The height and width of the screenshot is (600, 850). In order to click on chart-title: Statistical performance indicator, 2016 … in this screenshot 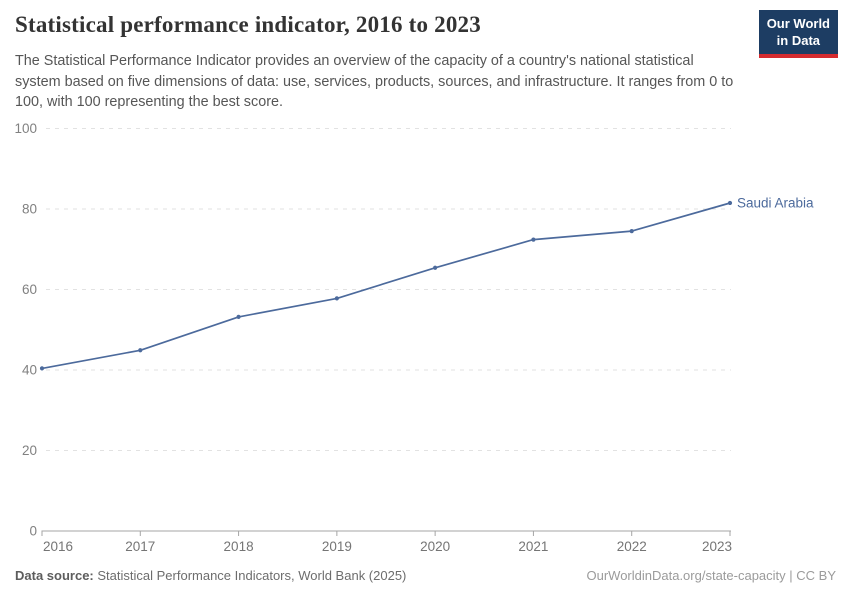, I will do `click(248, 24)`.